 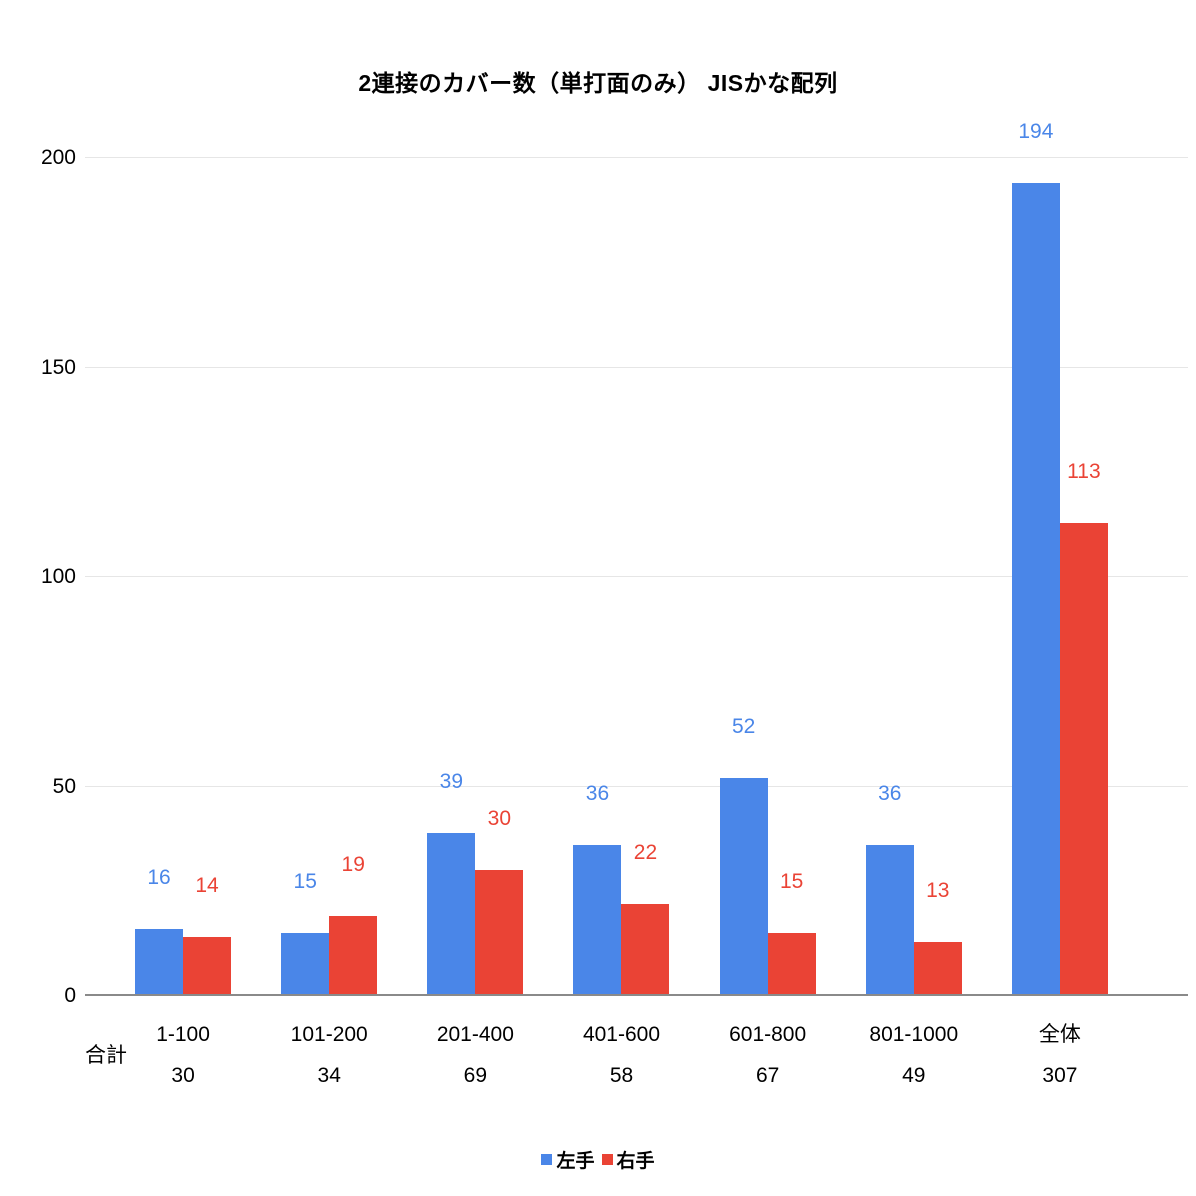 What do you see at coordinates (636, 995) in the screenshot?
I see `x-axis-line` at bounding box center [636, 995].